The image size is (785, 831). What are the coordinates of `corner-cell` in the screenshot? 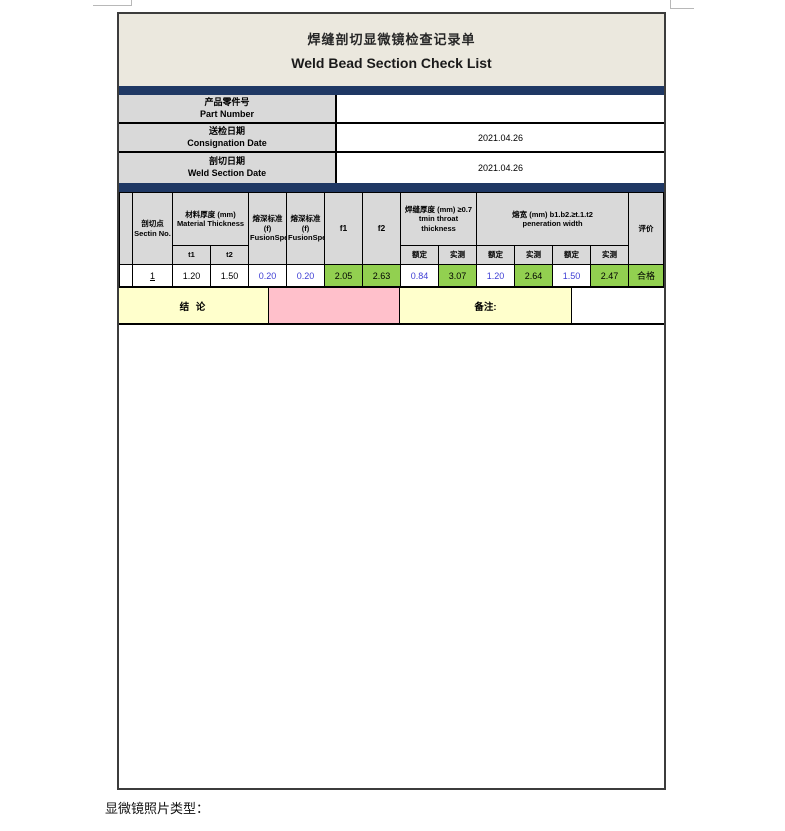 It's located at (126, 228).